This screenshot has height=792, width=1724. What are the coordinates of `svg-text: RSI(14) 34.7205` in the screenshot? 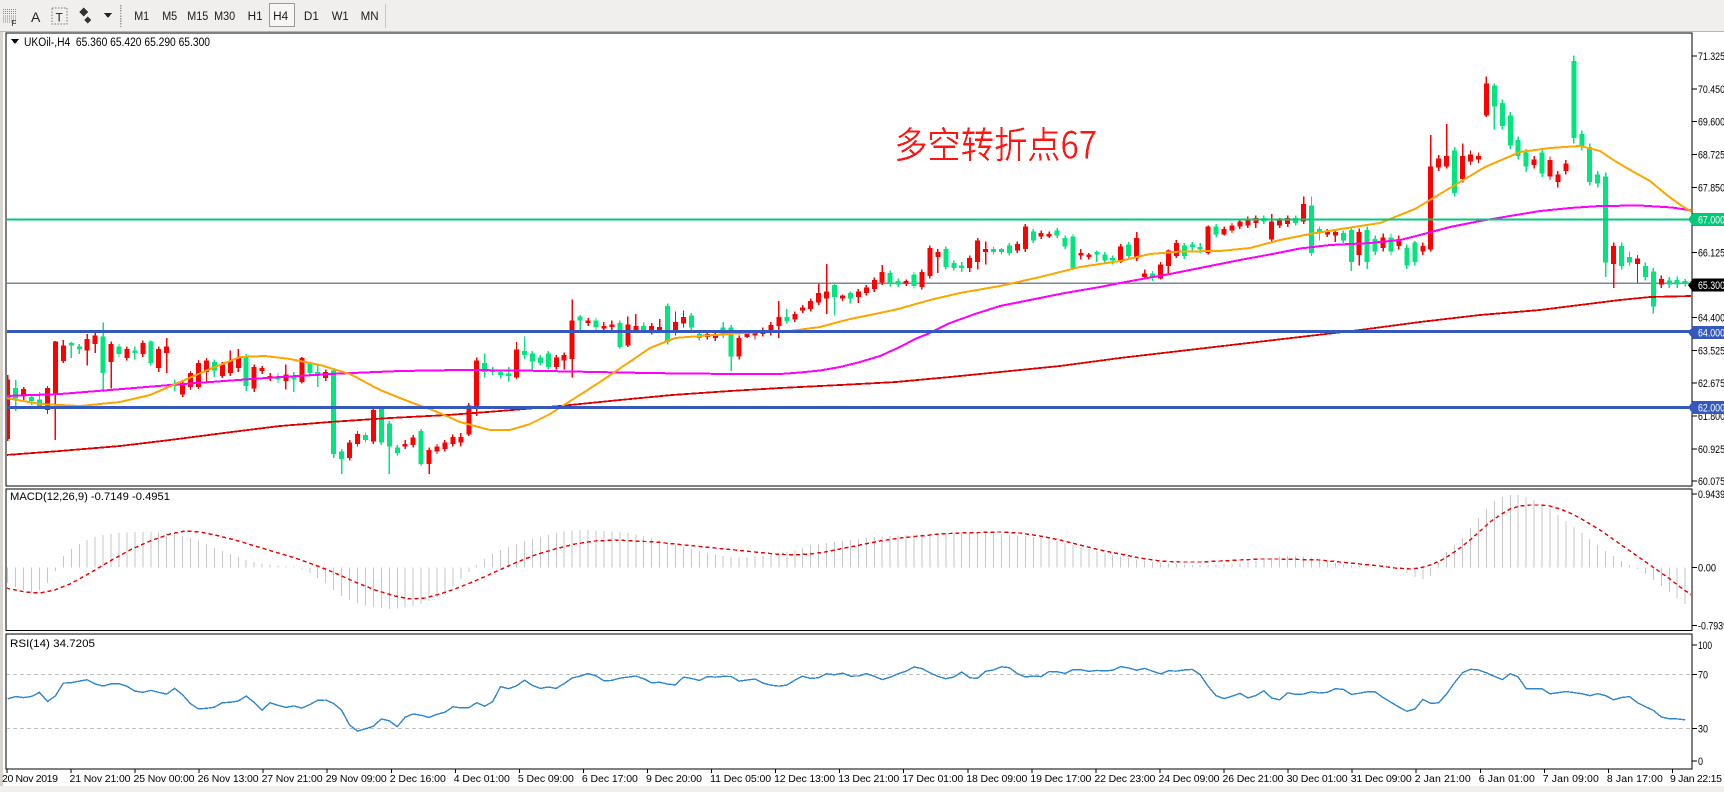 It's located at (52, 644).